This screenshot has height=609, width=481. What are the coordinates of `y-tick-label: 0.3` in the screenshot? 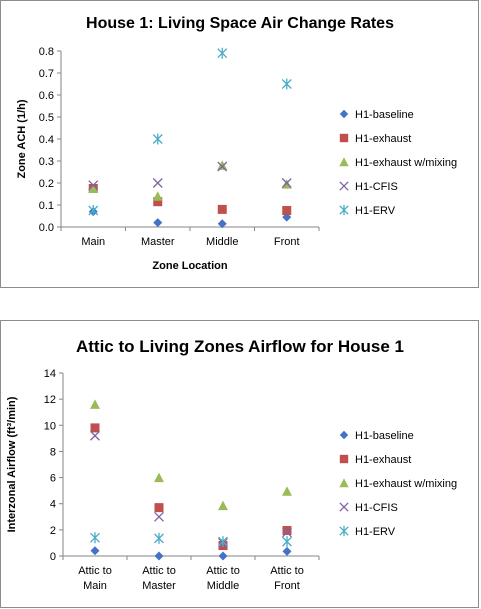 It's located at (46, 162).